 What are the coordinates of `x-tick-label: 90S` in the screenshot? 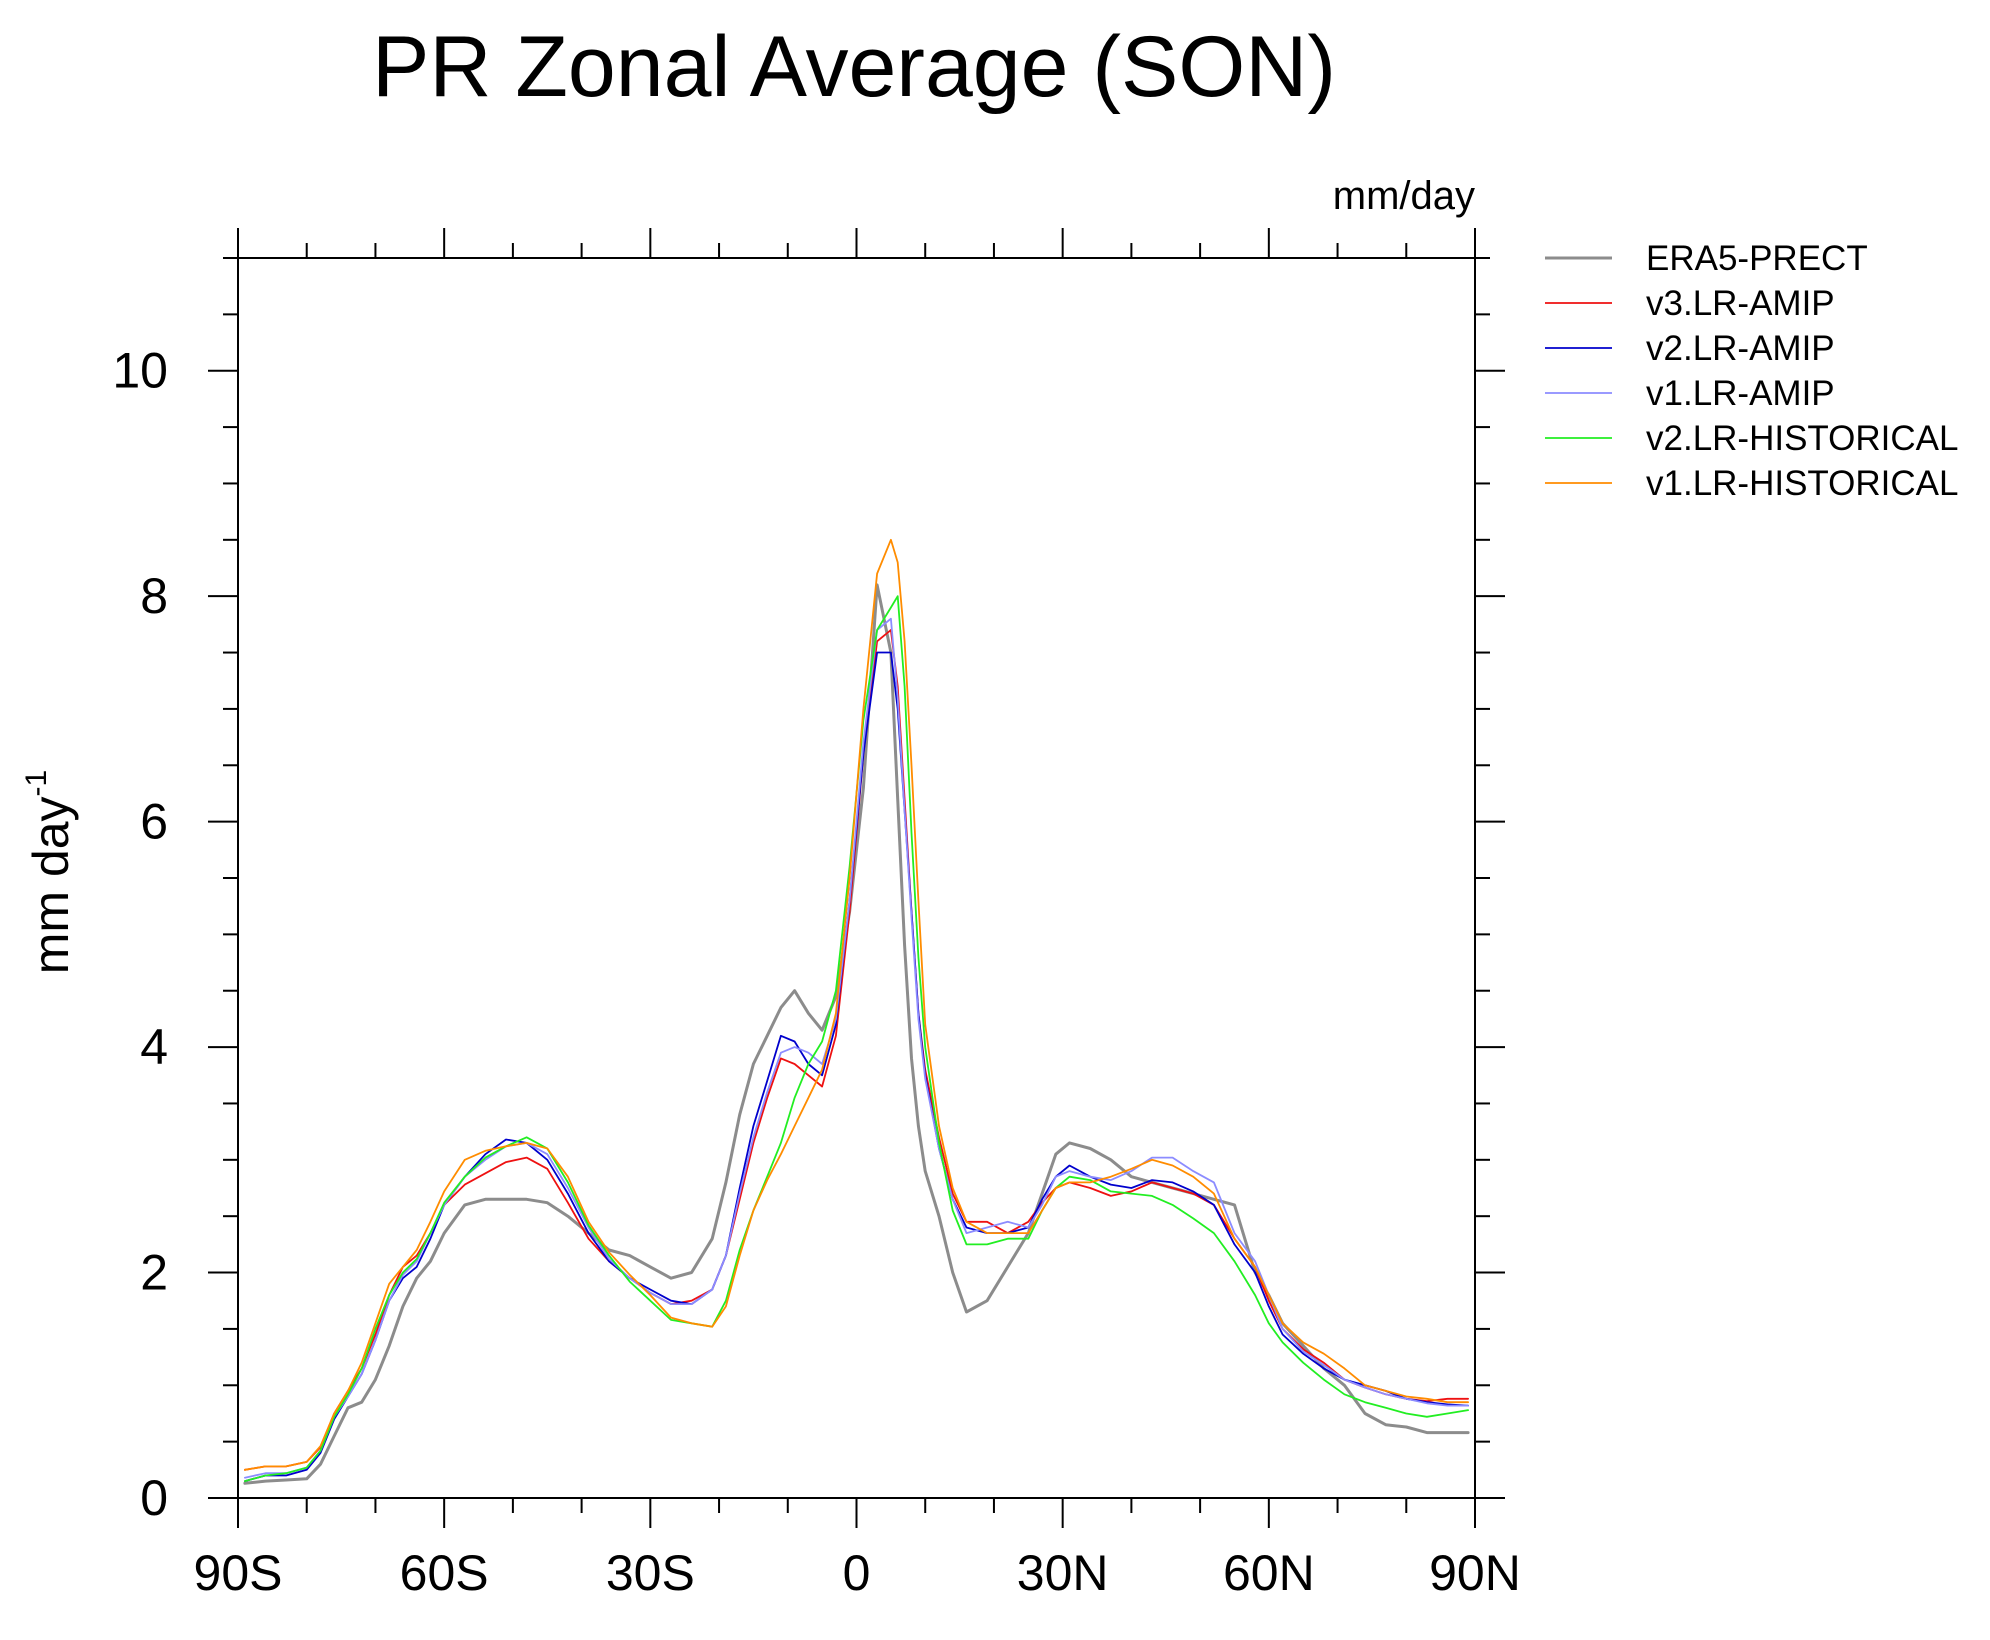 It's located at (238, 1573).